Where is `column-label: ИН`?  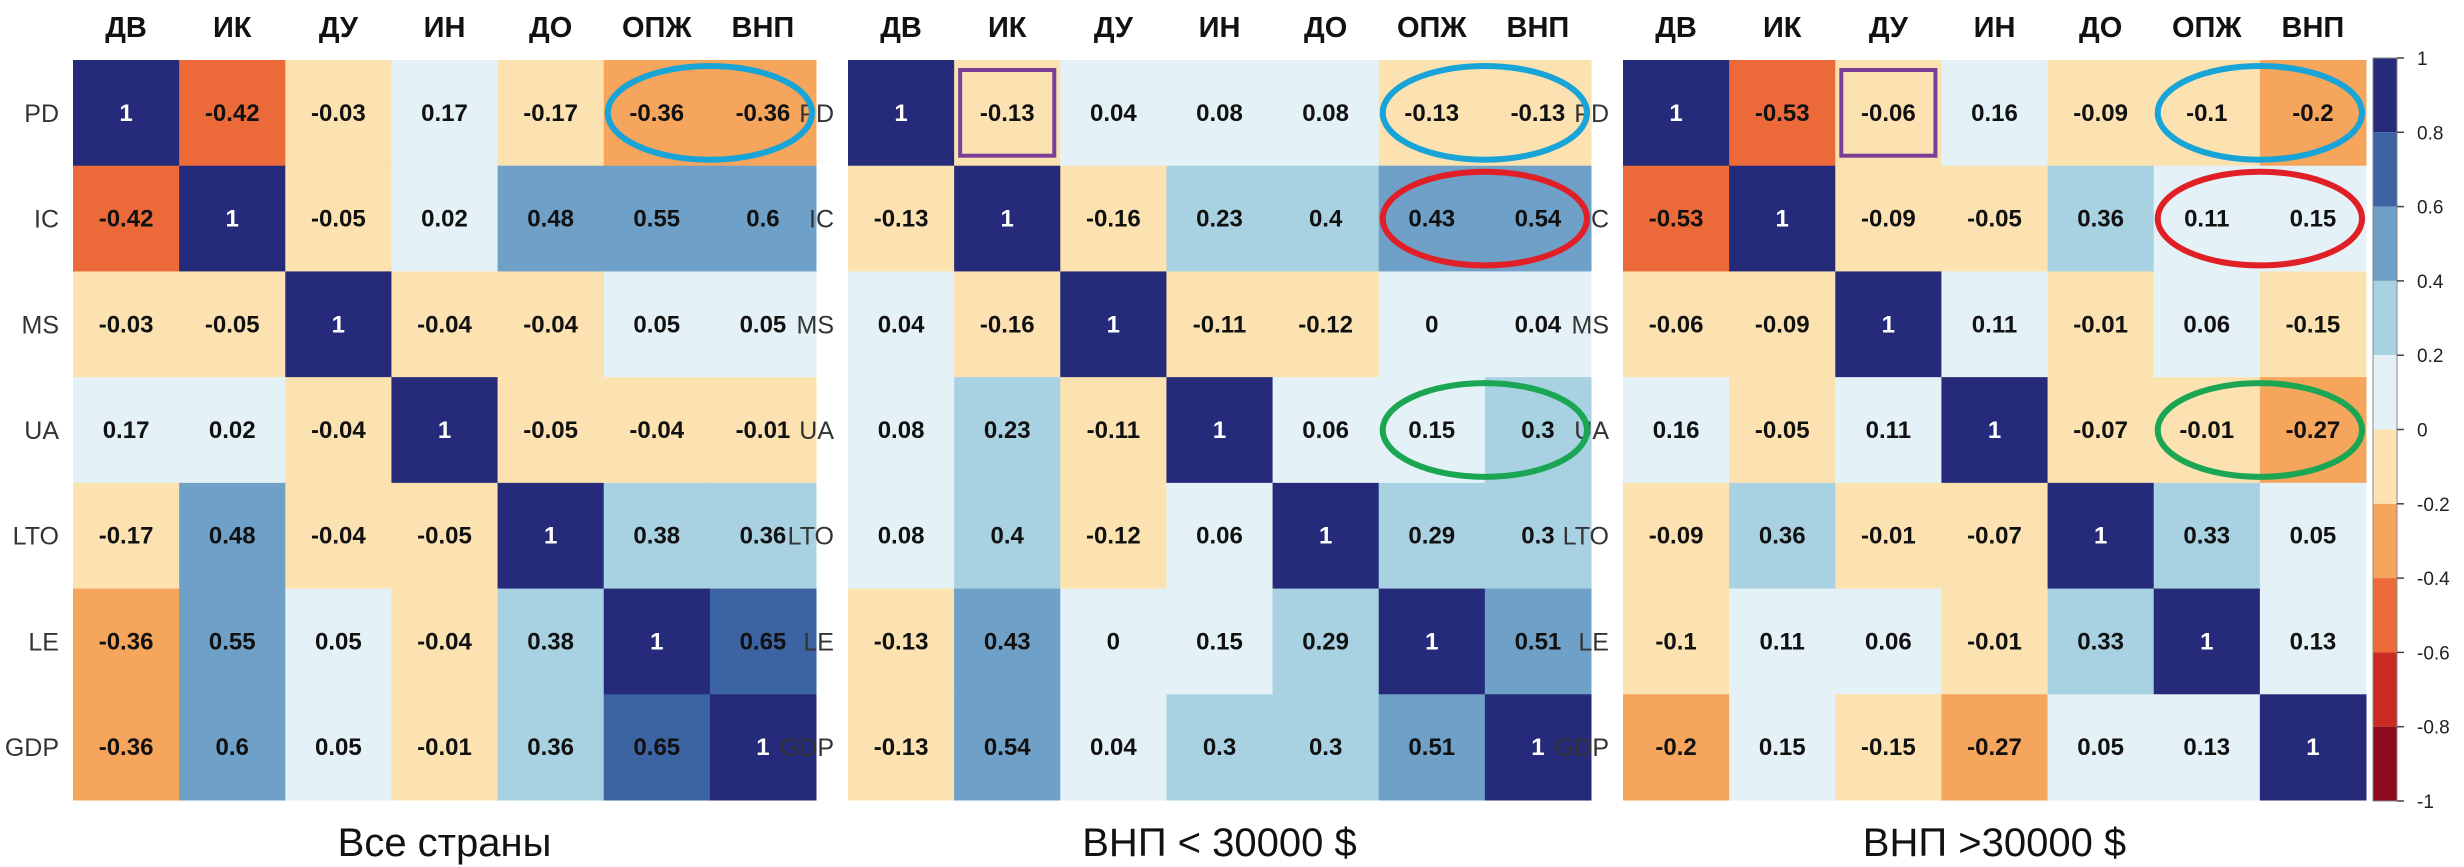
column-label: ИН is located at coordinates (1220, 28).